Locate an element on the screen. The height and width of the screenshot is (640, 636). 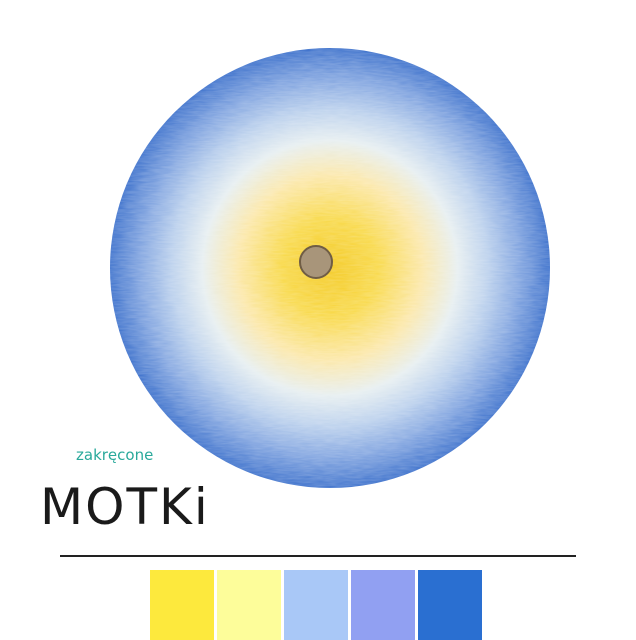
charm is located at coordinates (316, 262).